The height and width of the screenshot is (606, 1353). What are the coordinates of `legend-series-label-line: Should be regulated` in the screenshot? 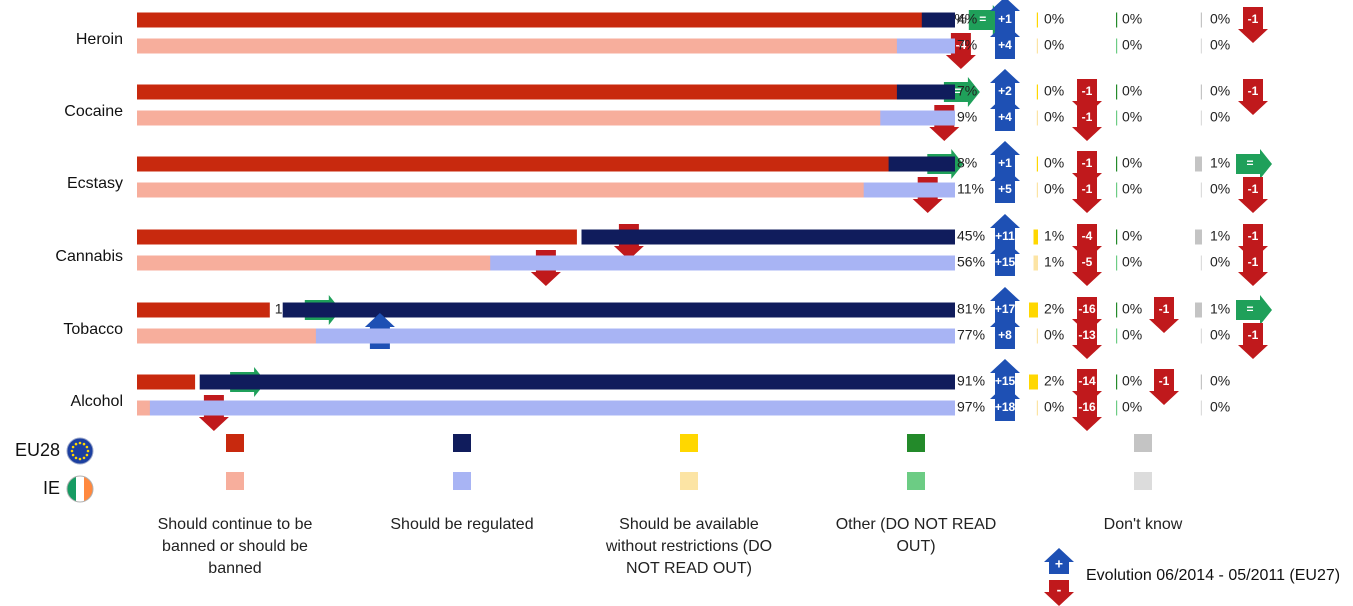 It's located at (461, 524).